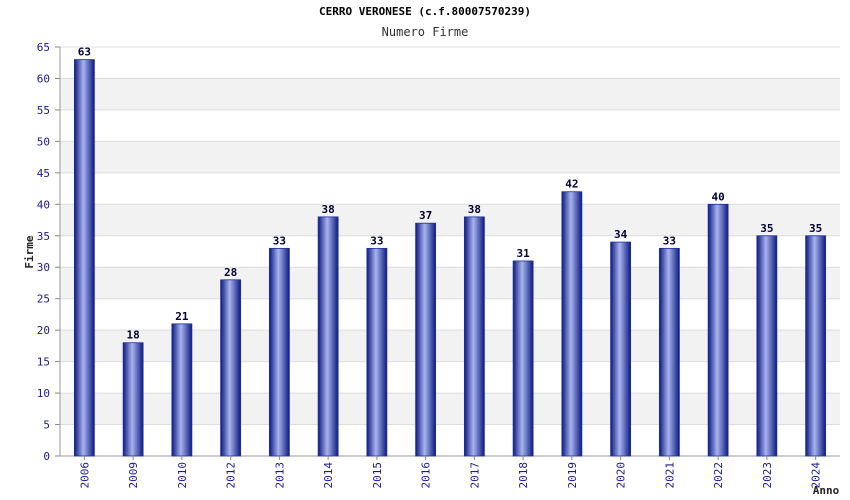  Describe the element at coordinates (669, 475) in the screenshot. I see `x-tick-label: 2021` at that location.